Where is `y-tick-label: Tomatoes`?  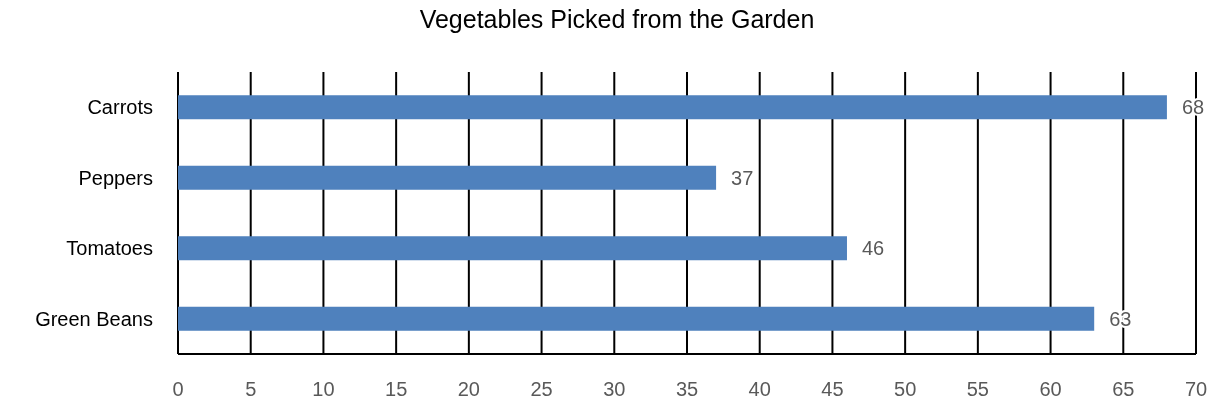 y-tick-label: Tomatoes is located at coordinates (109, 248).